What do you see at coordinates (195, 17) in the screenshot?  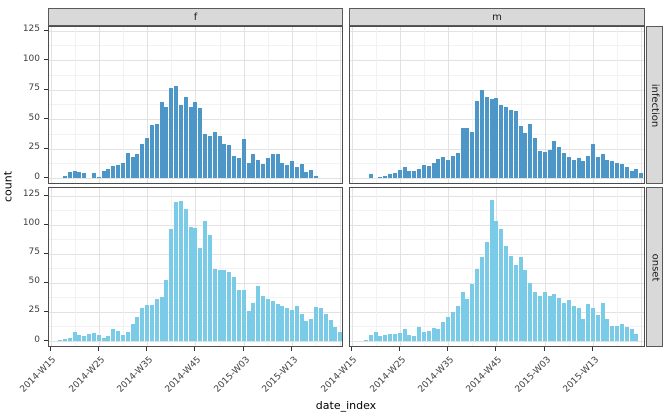 I see `facet-strip-f: f` at bounding box center [195, 17].